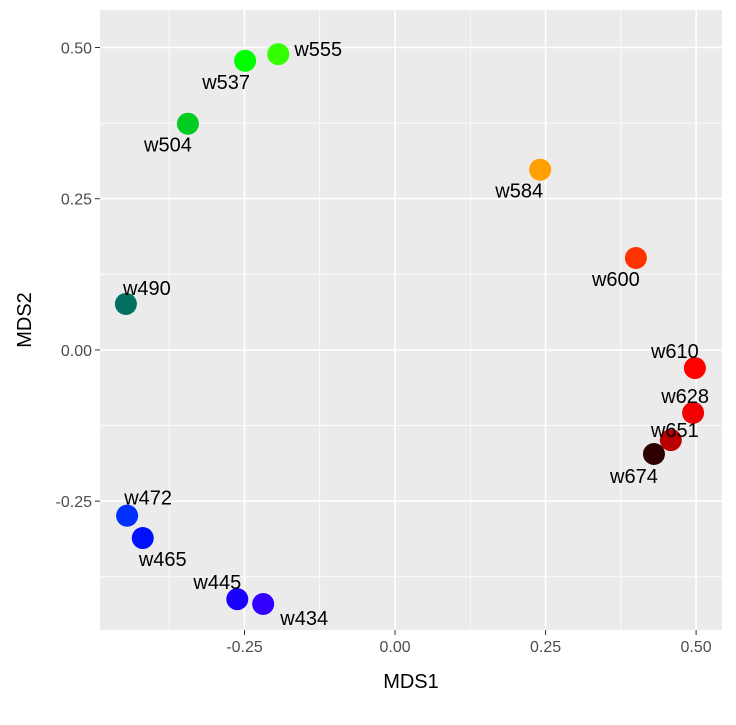  I want to click on data-point-w610, so click(694, 368).